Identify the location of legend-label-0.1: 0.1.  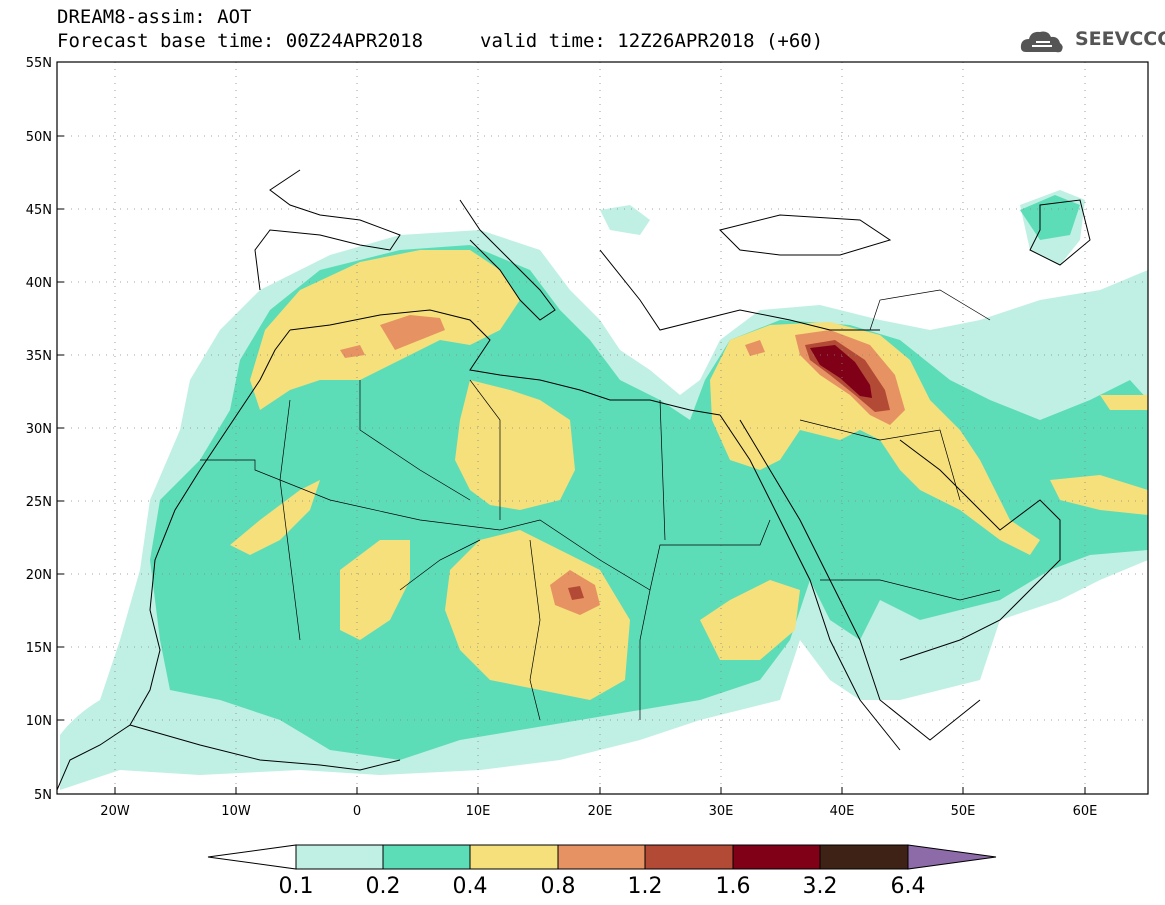
(296, 886).